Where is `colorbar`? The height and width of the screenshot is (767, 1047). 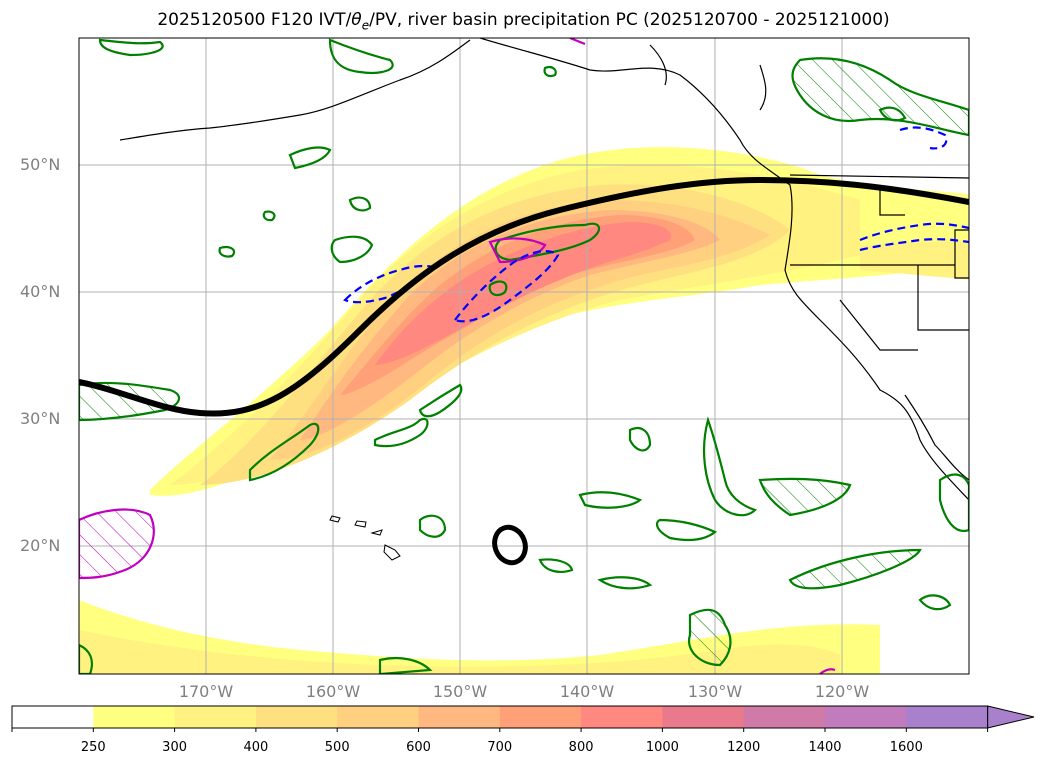 colorbar is located at coordinates (523, 718).